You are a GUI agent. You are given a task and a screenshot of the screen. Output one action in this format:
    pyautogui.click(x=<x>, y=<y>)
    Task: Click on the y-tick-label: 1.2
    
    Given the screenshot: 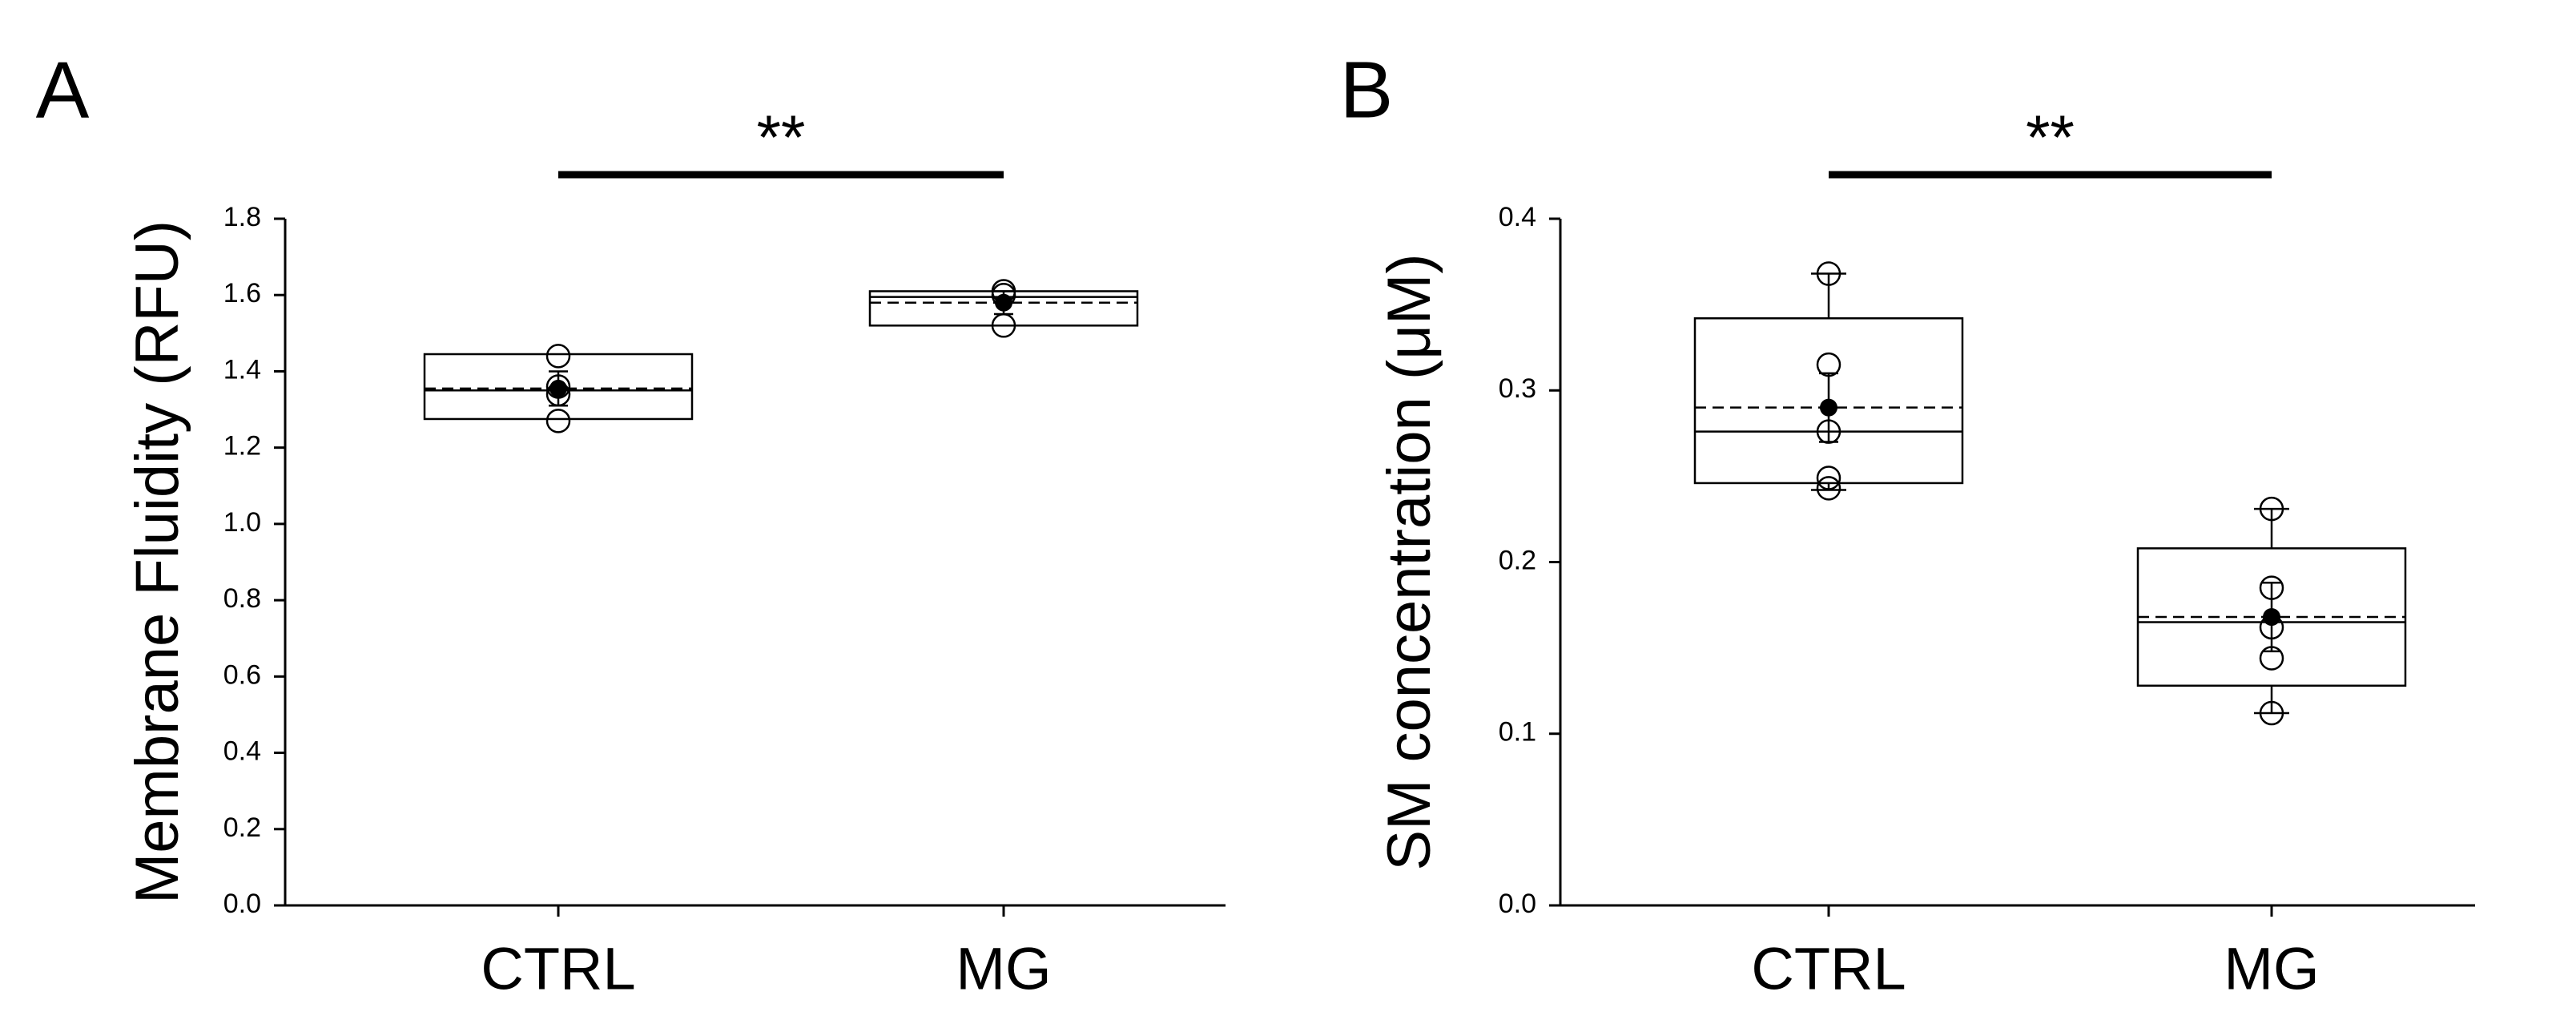 What is the action you would take?
    pyautogui.click(x=242, y=446)
    